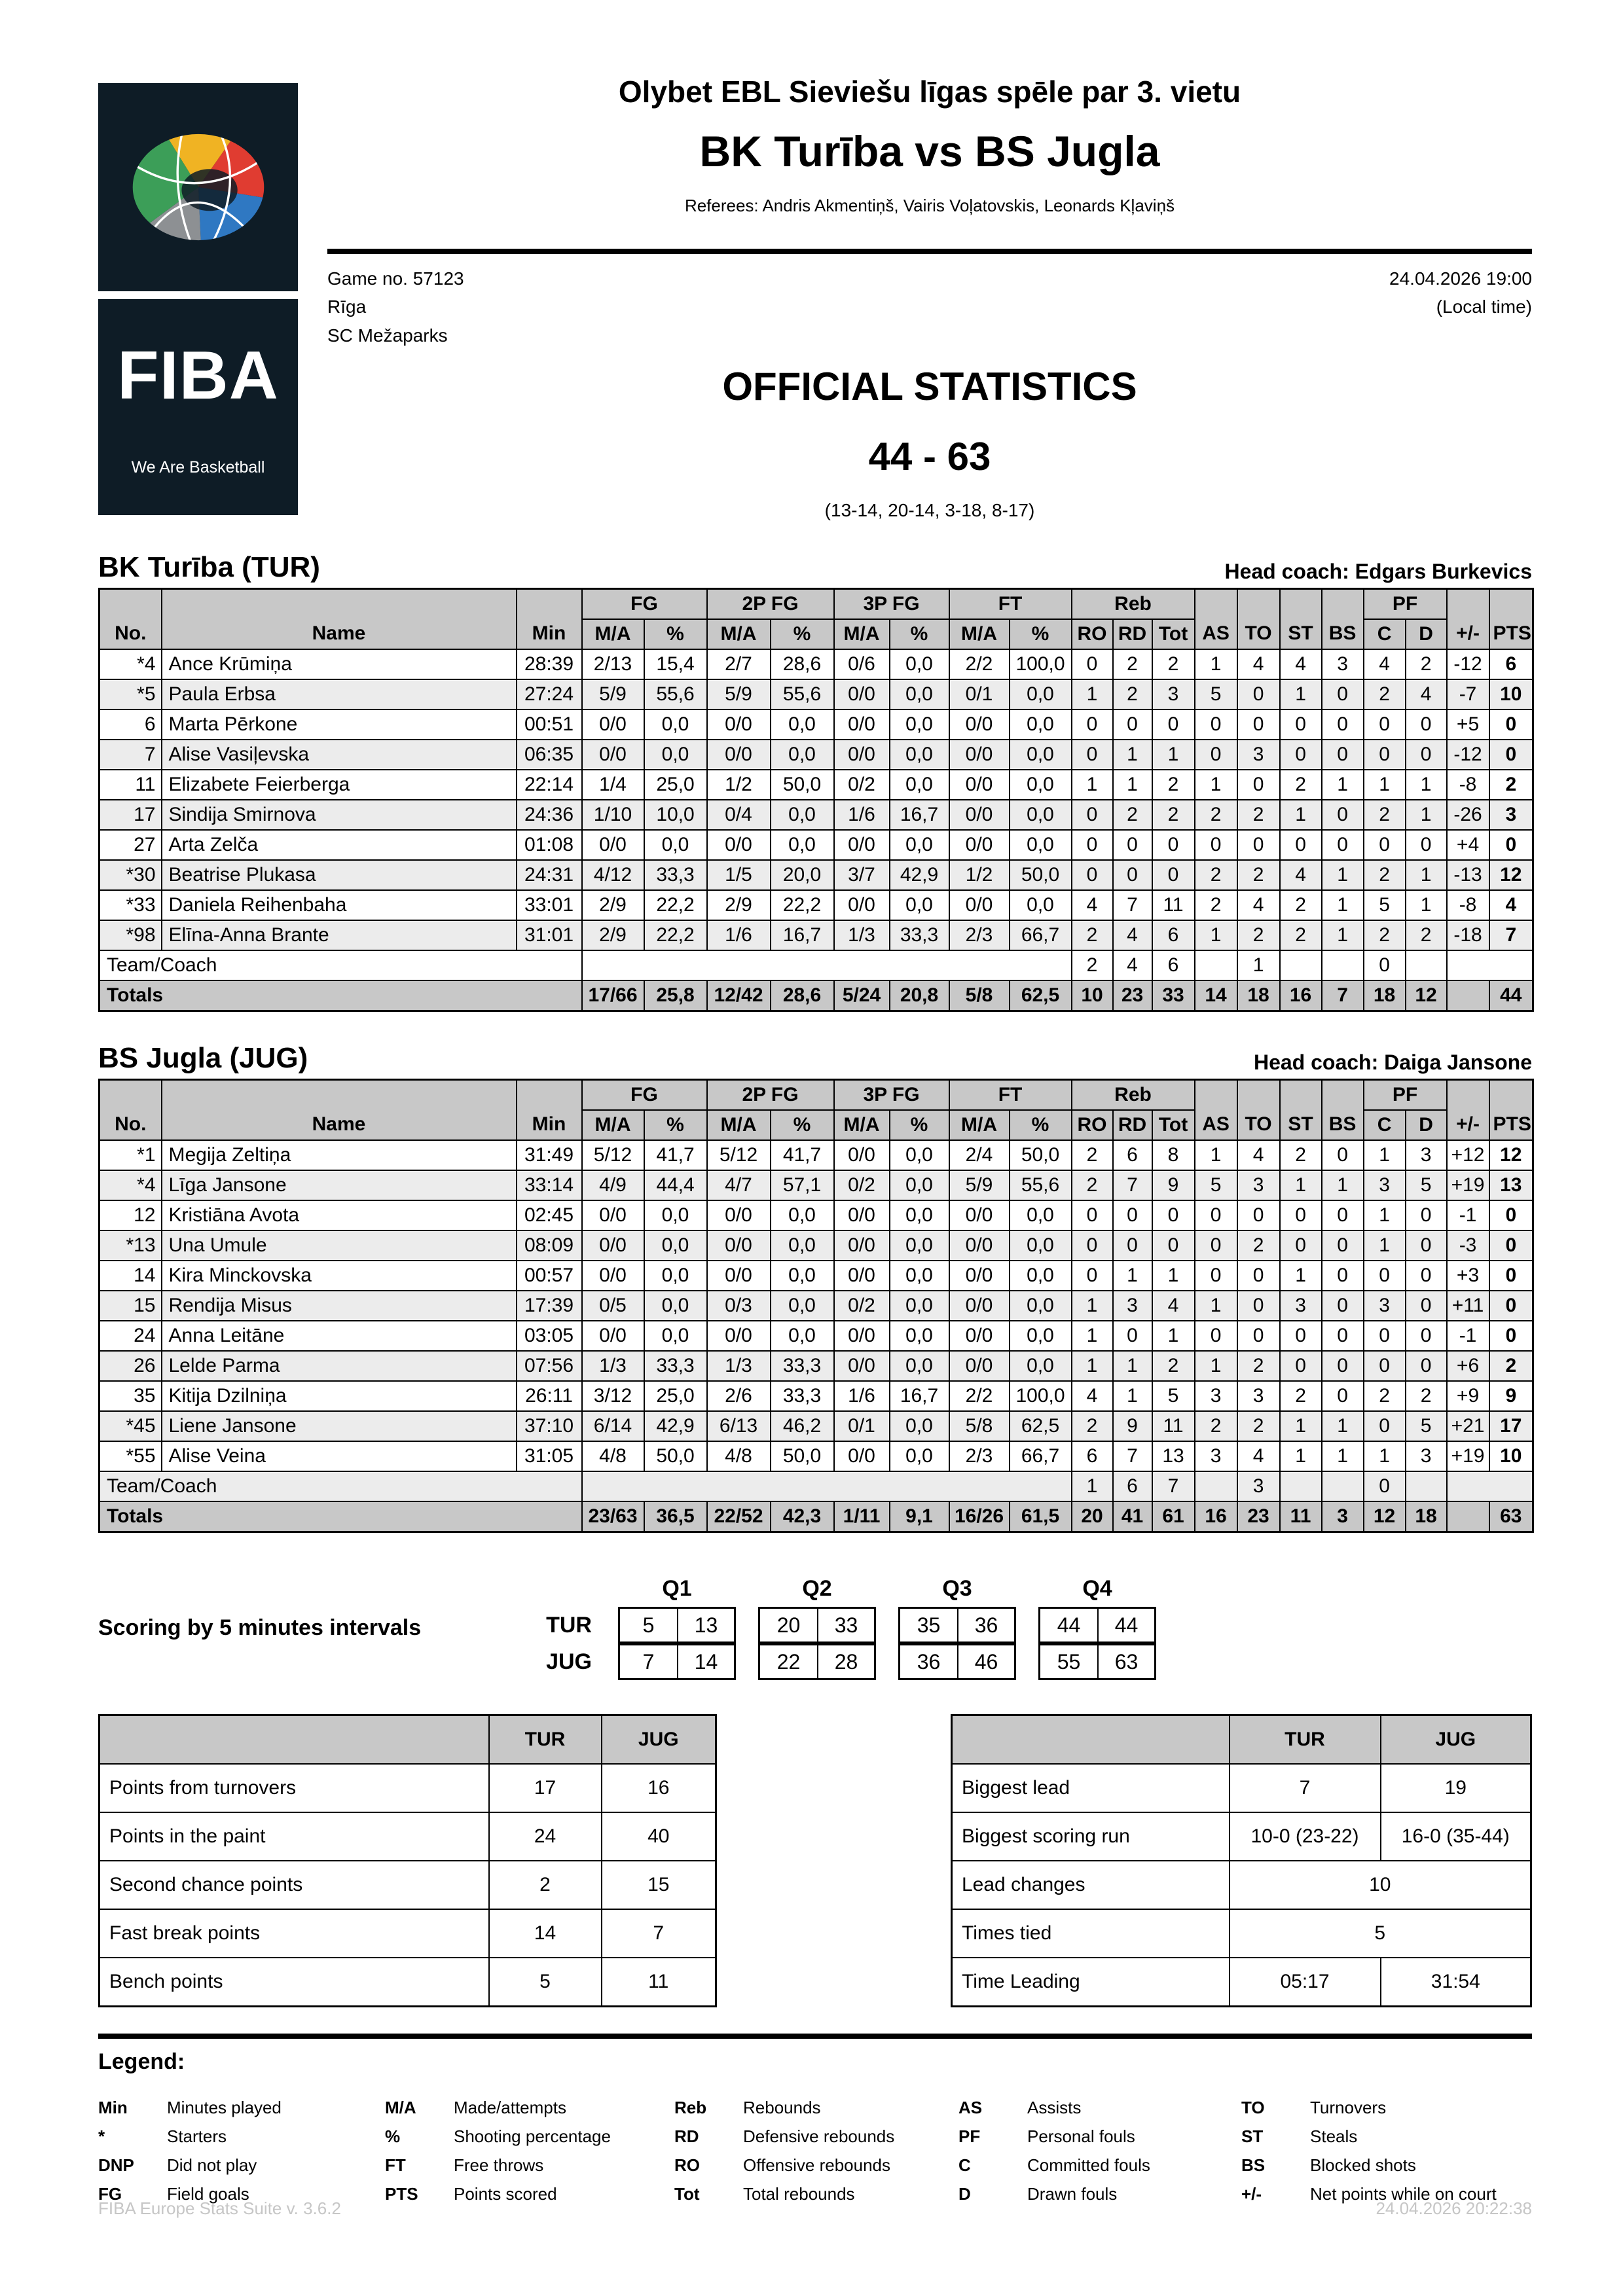  Describe the element at coordinates (1511, 619) in the screenshot. I see `col-pts: PTS` at that location.